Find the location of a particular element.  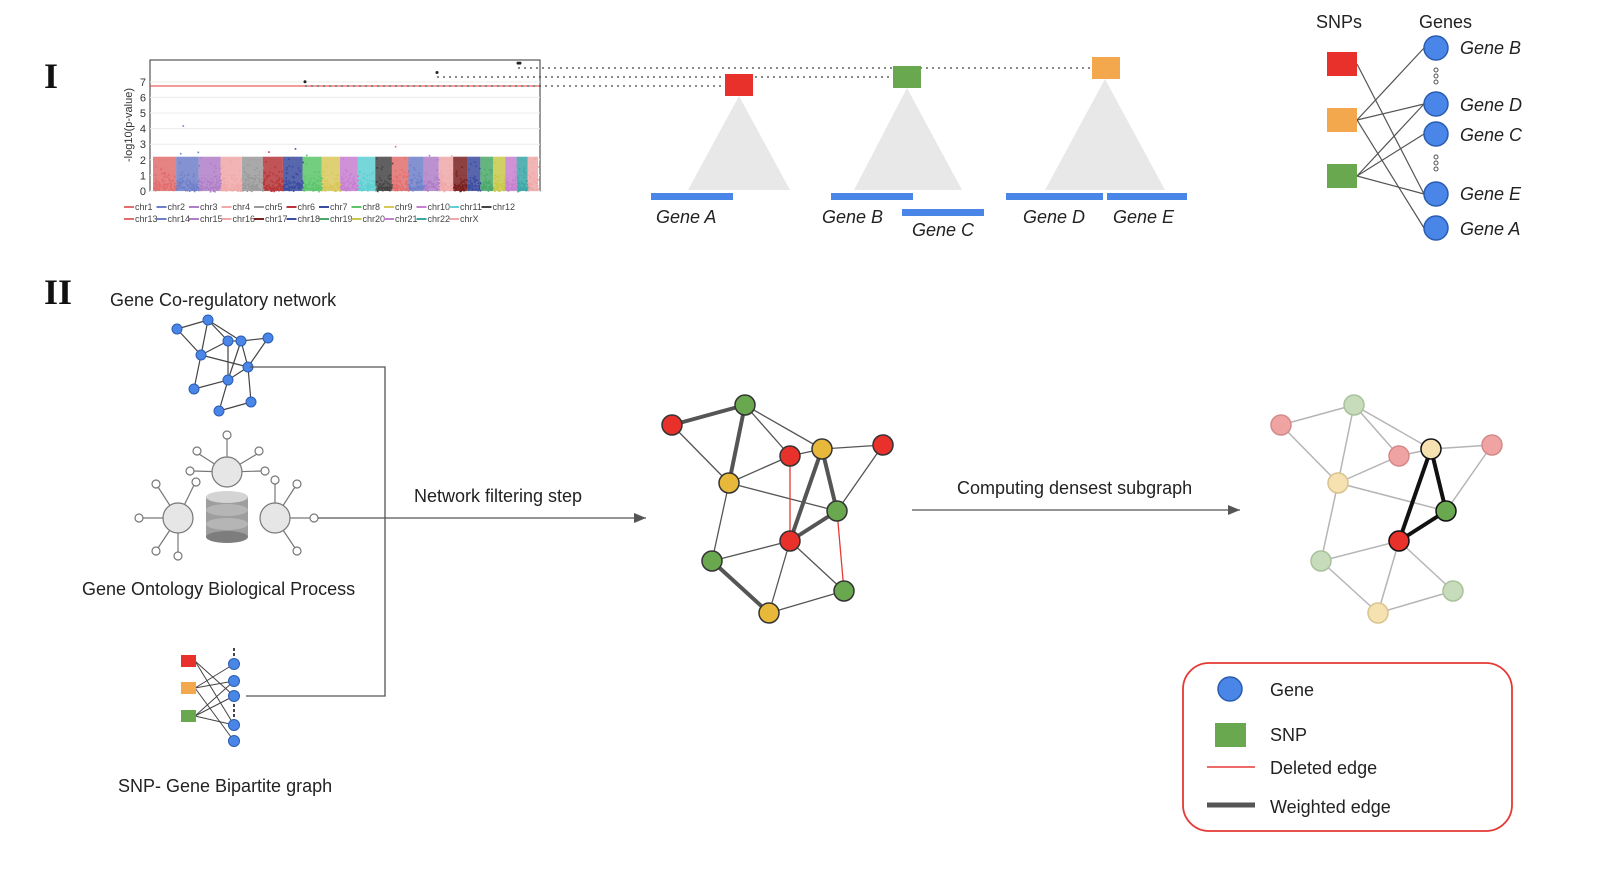

legend-weighted-edge-label: Weighted edge is located at coordinates (1330, 807).